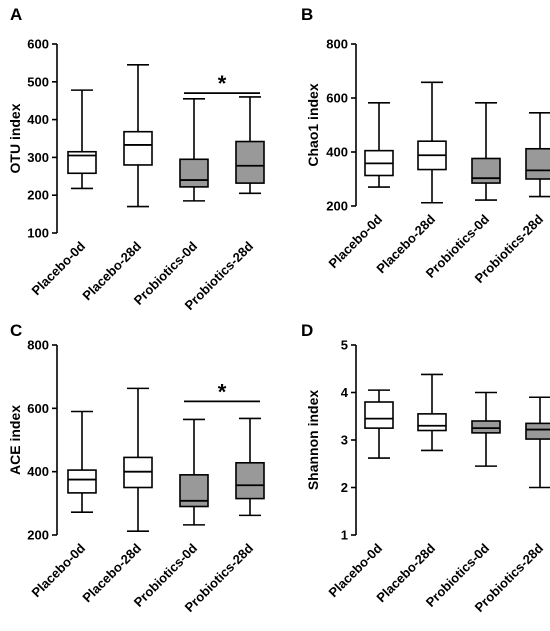 The height and width of the screenshot is (631, 550). Describe the element at coordinates (344, 345) in the screenshot. I see `y-tick-label: 5` at that location.